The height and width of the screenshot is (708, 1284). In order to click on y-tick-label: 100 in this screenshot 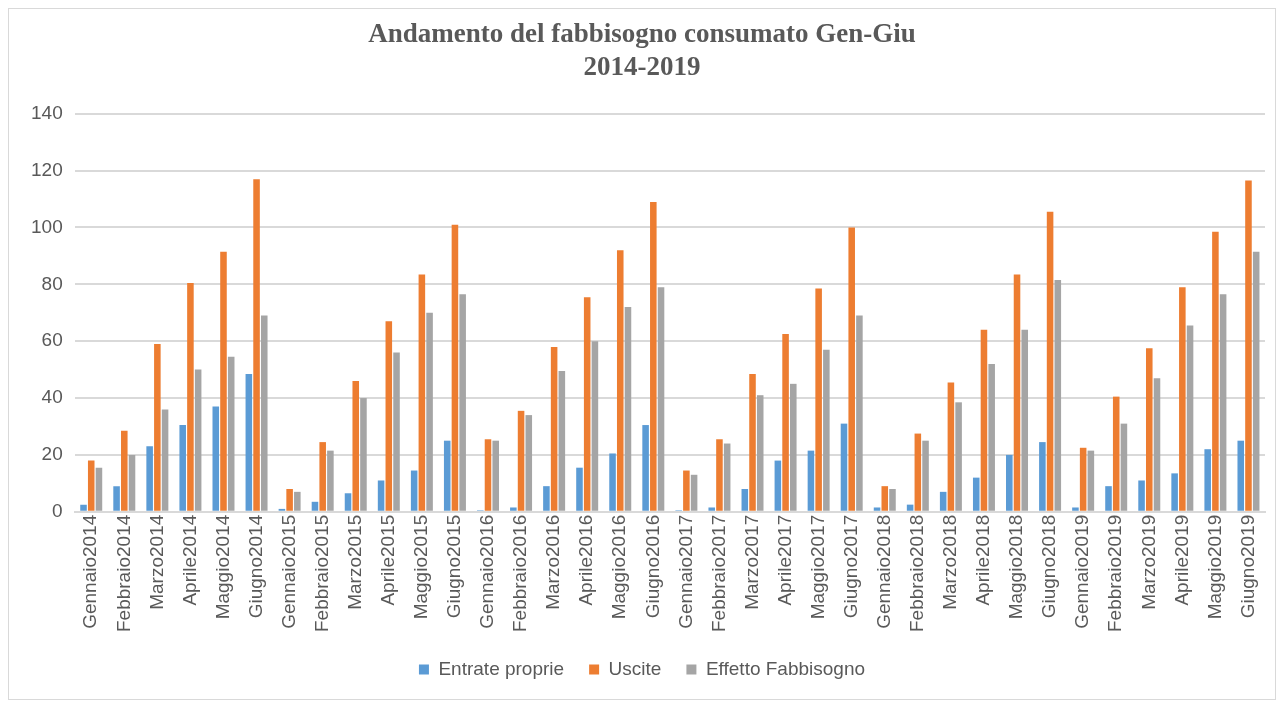, I will do `click(47, 226)`.